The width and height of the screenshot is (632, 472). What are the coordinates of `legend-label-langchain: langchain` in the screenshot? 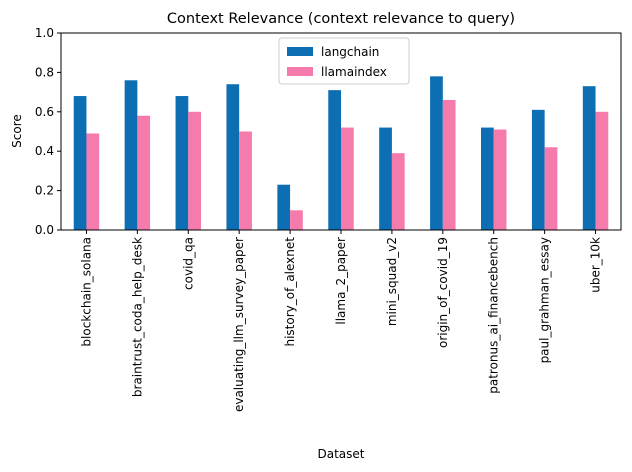 It's located at (350, 52).